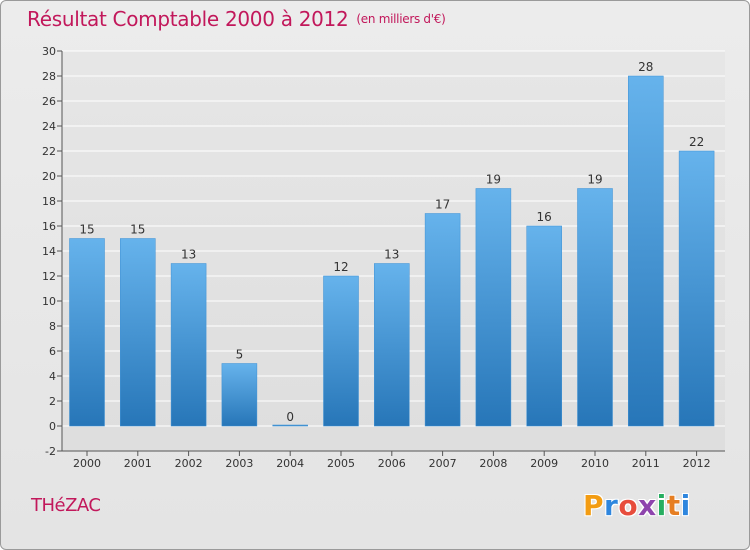  What do you see at coordinates (240, 355) in the screenshot?
I see `bar-value-label: 5` at bounding box center [240, 355].